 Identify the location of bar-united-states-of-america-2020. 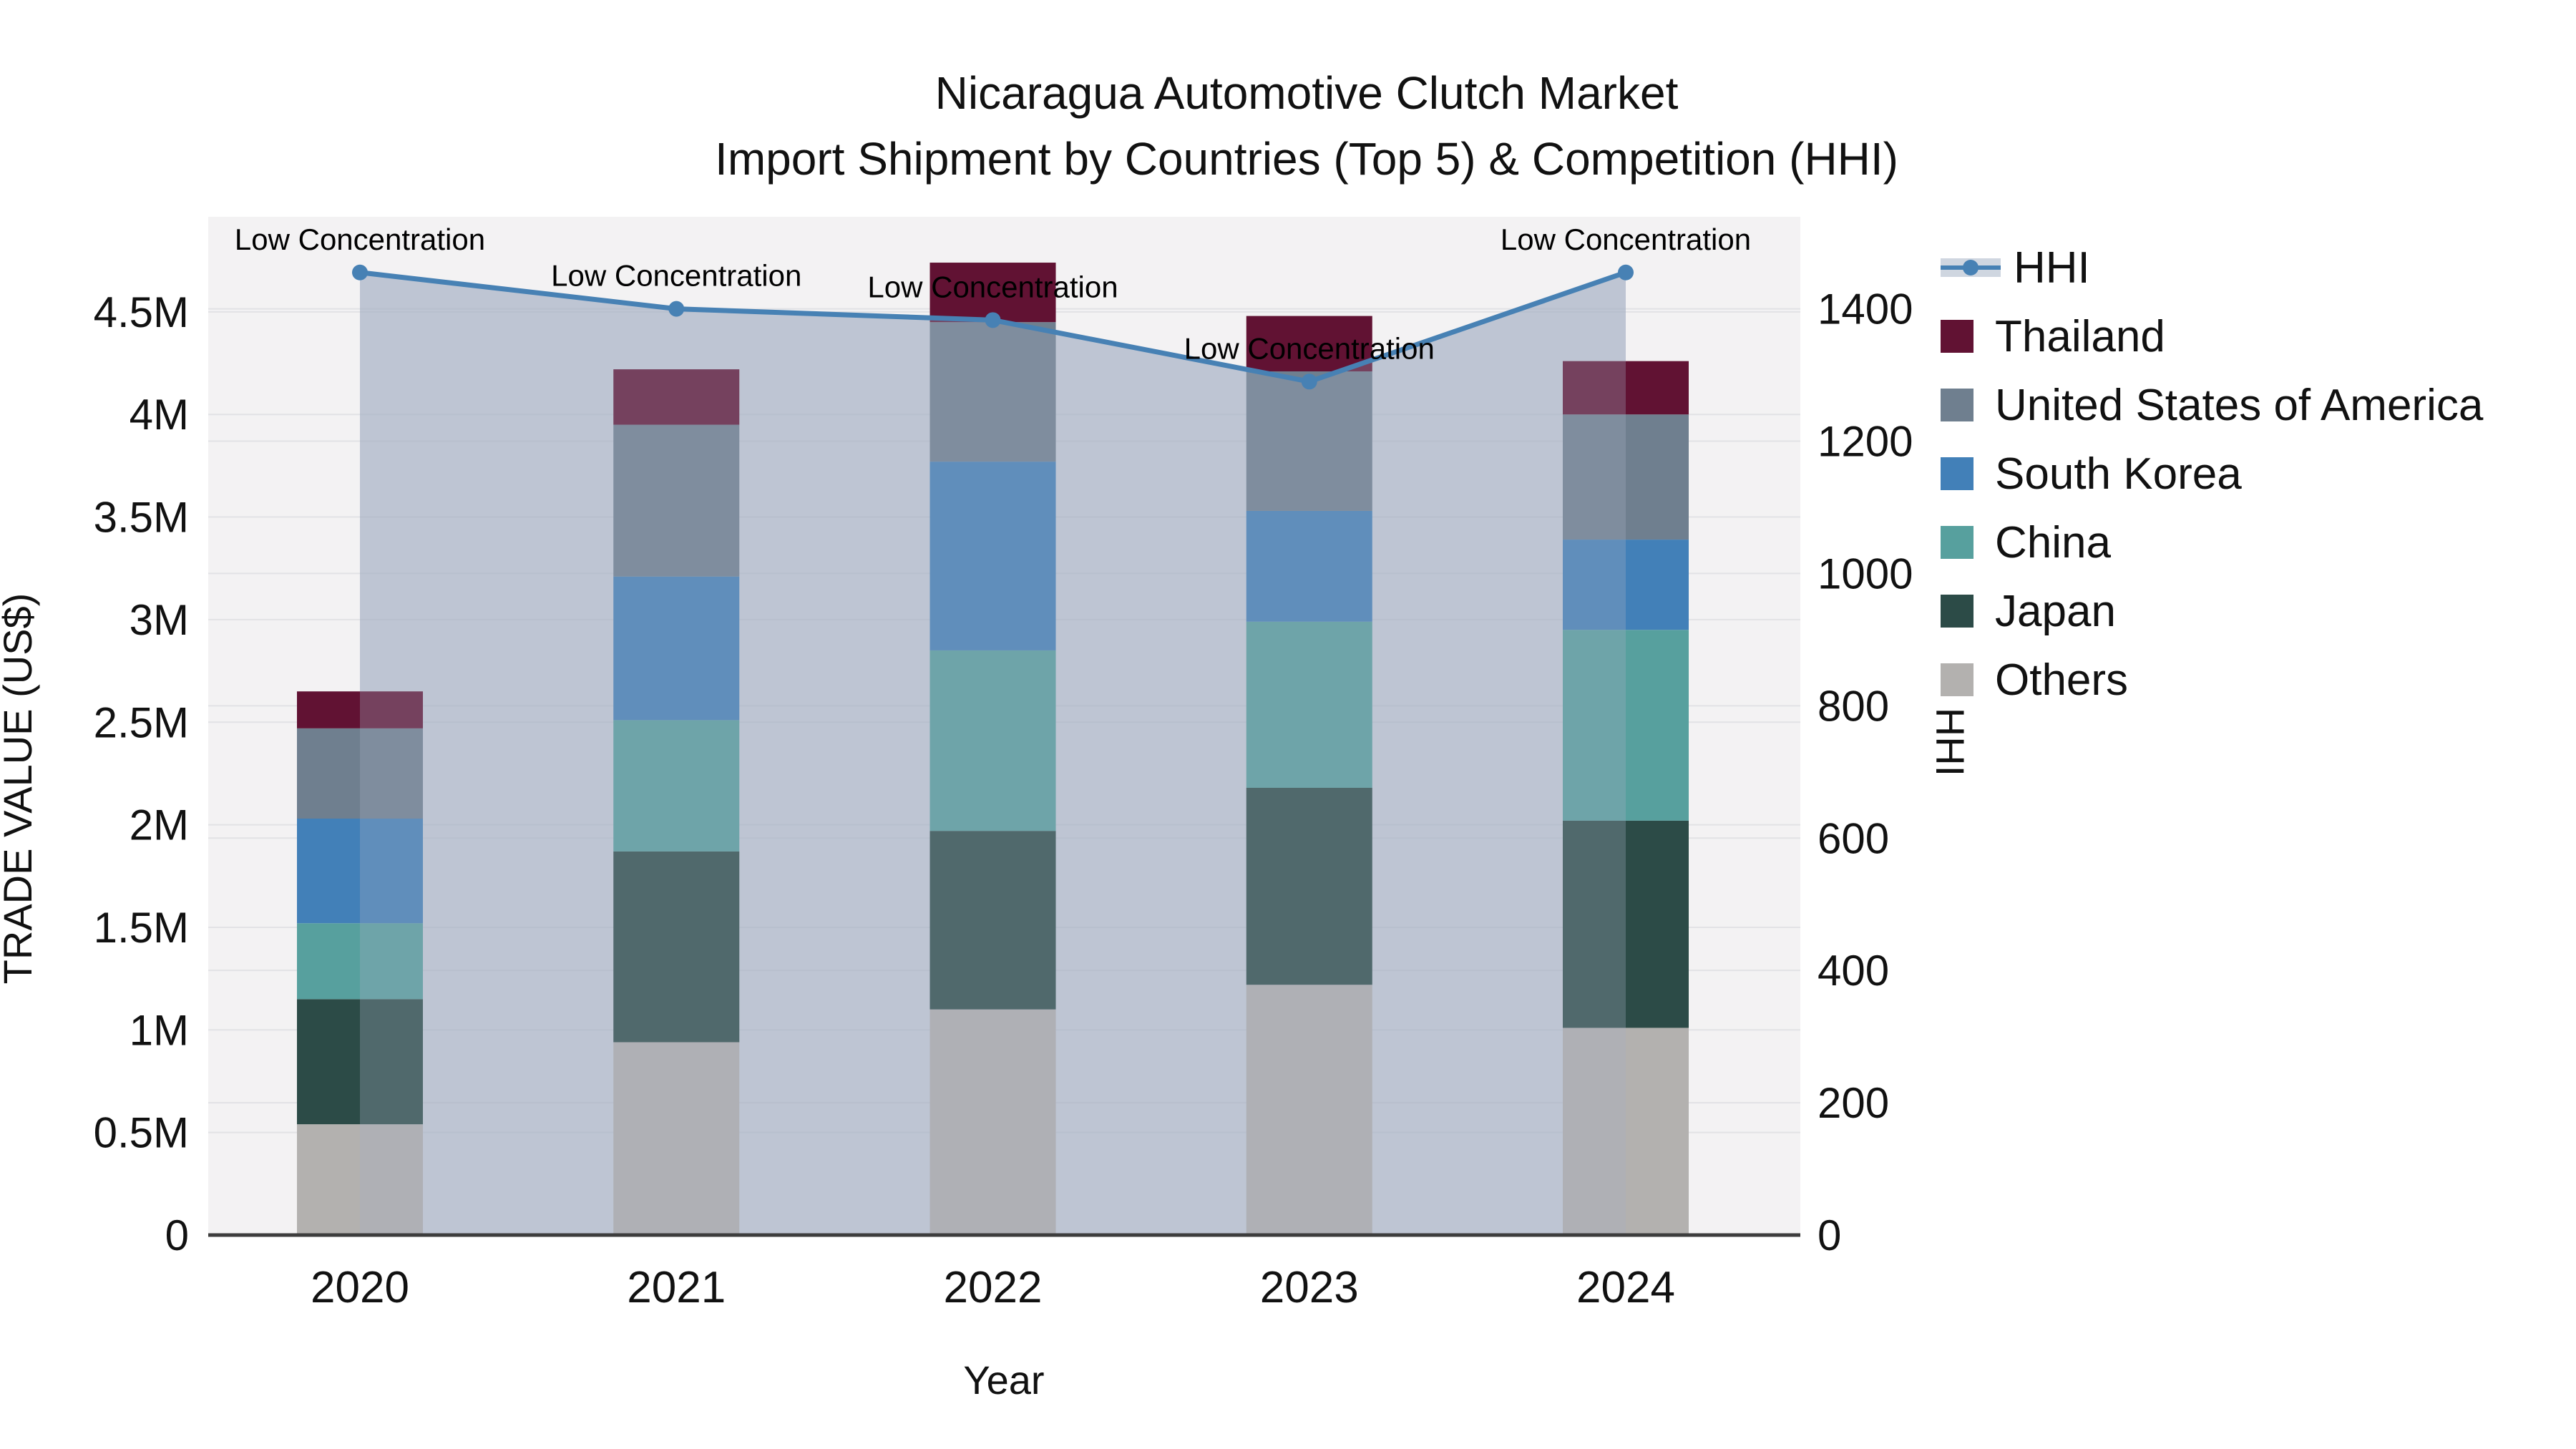
(360, 773).